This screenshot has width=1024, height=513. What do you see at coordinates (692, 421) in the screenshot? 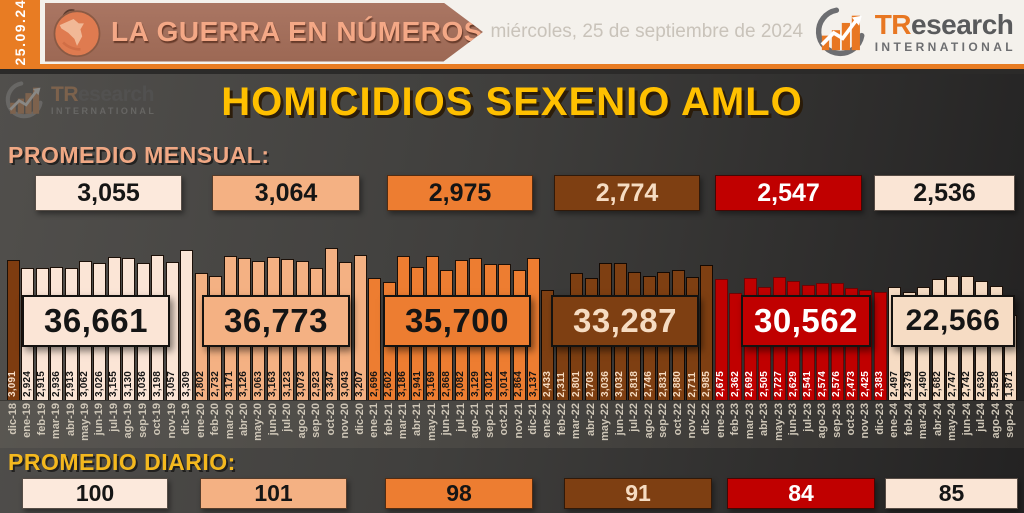
I see `month-label: nov-22` at bounding box center [692, 421].